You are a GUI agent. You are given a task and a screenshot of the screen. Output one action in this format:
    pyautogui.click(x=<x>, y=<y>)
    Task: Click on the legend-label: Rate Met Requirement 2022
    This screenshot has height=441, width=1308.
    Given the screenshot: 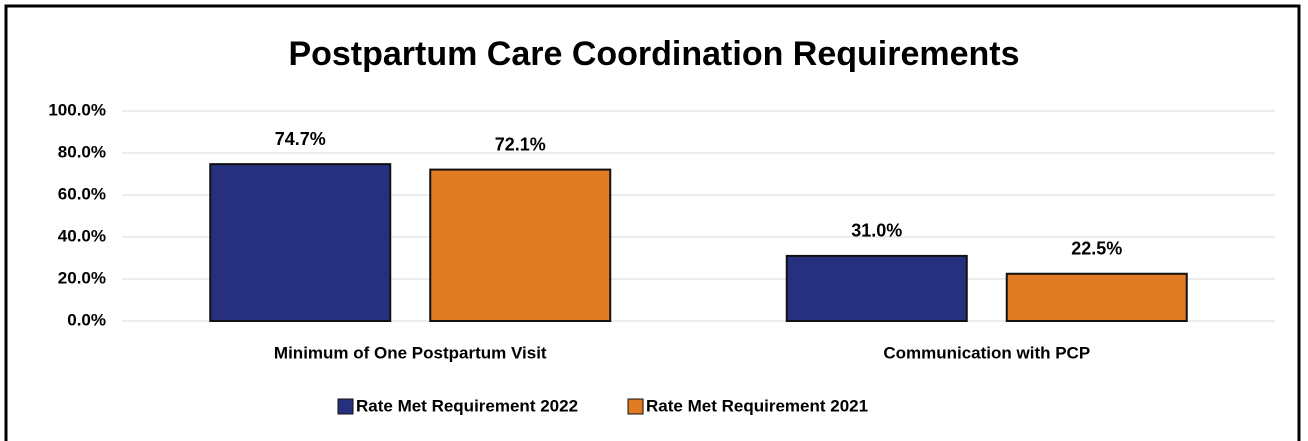 What is the action you would take?
    pyautogui.click(x=467, y=405)
    